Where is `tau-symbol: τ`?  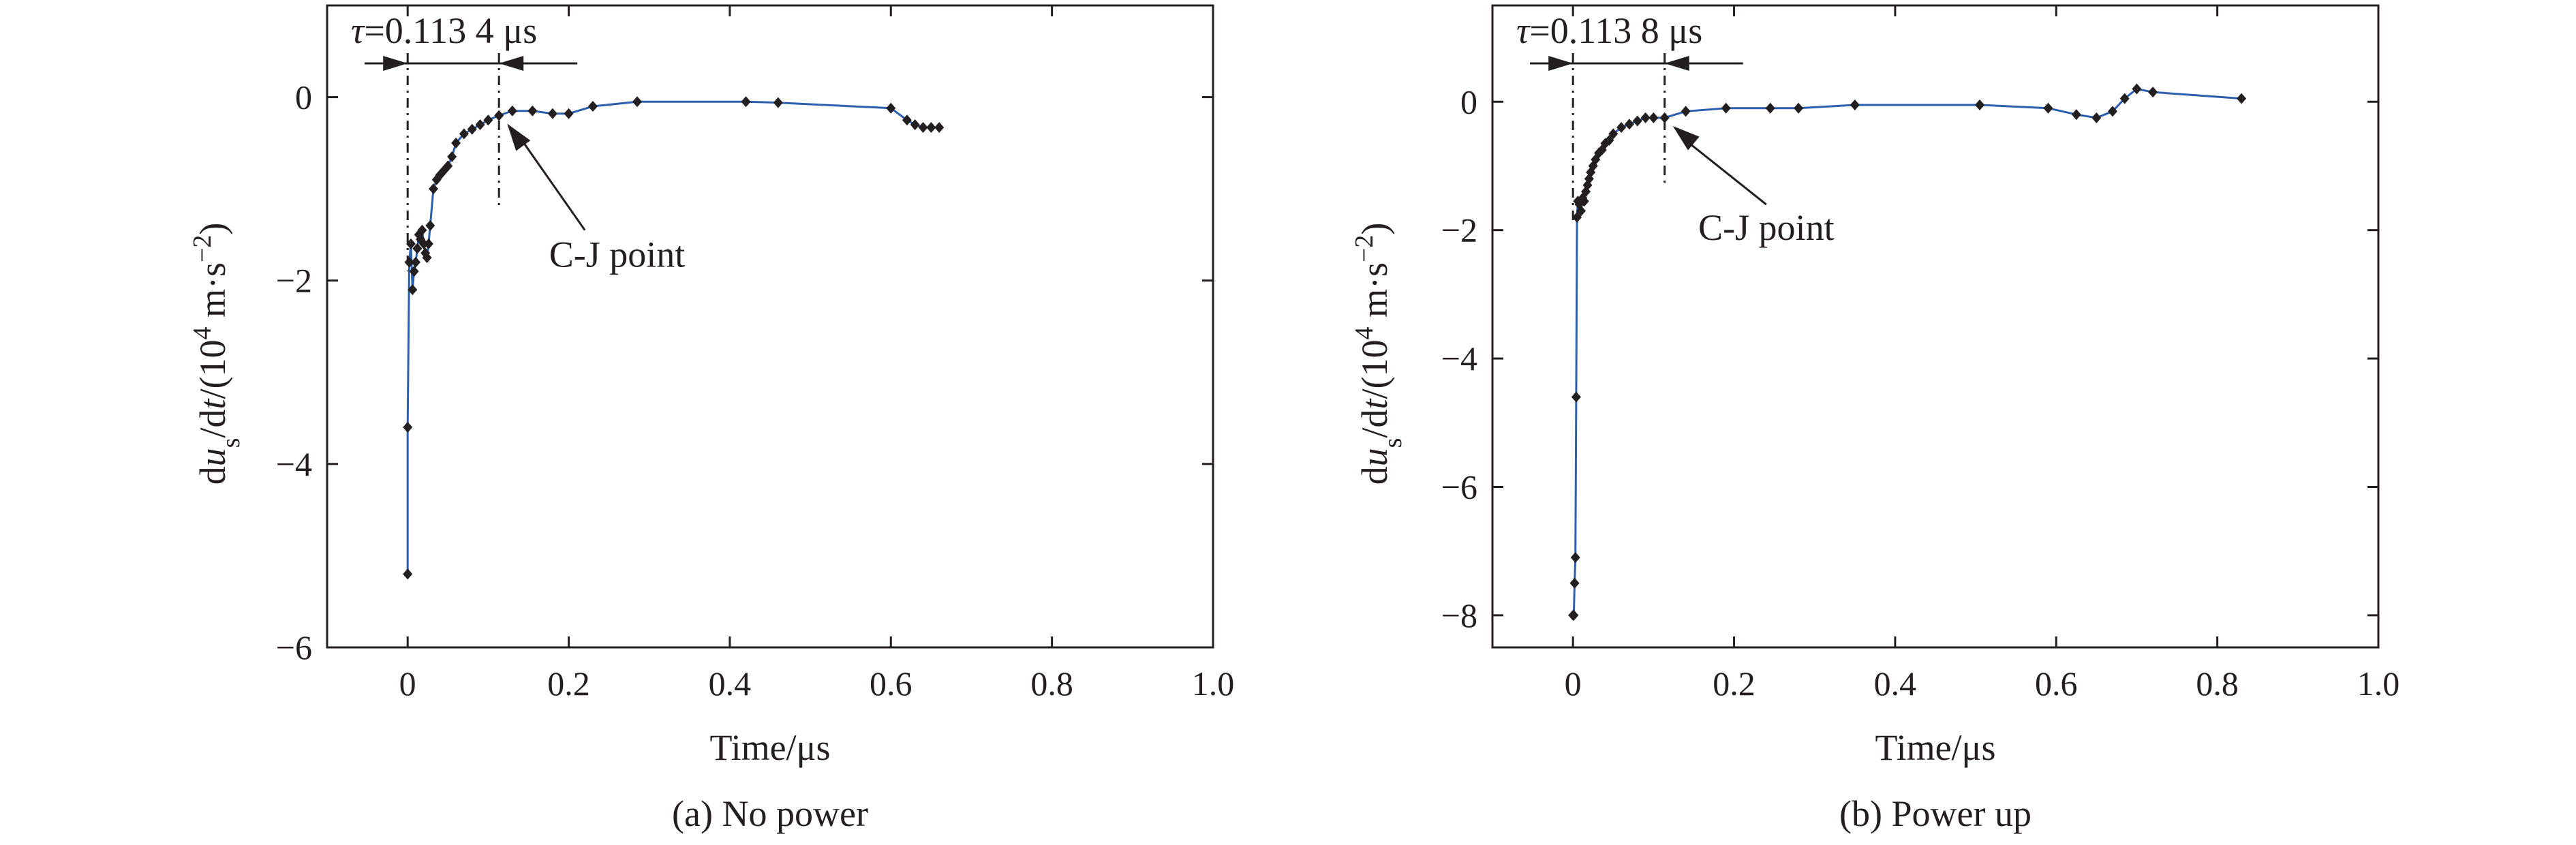 tau-symbol: τ is located at coordinates (1523, 30).